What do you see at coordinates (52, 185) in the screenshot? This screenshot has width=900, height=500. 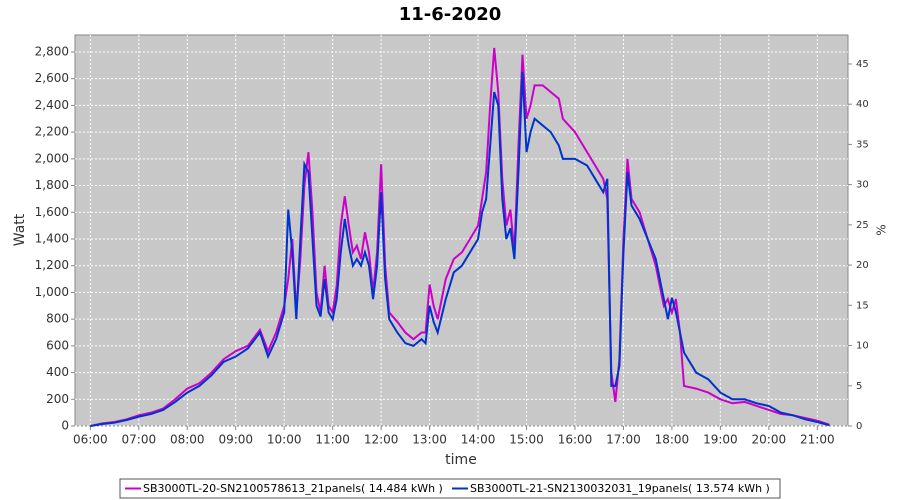 I see `y-tick-label: 1,800` at bounding box center [52, 185].